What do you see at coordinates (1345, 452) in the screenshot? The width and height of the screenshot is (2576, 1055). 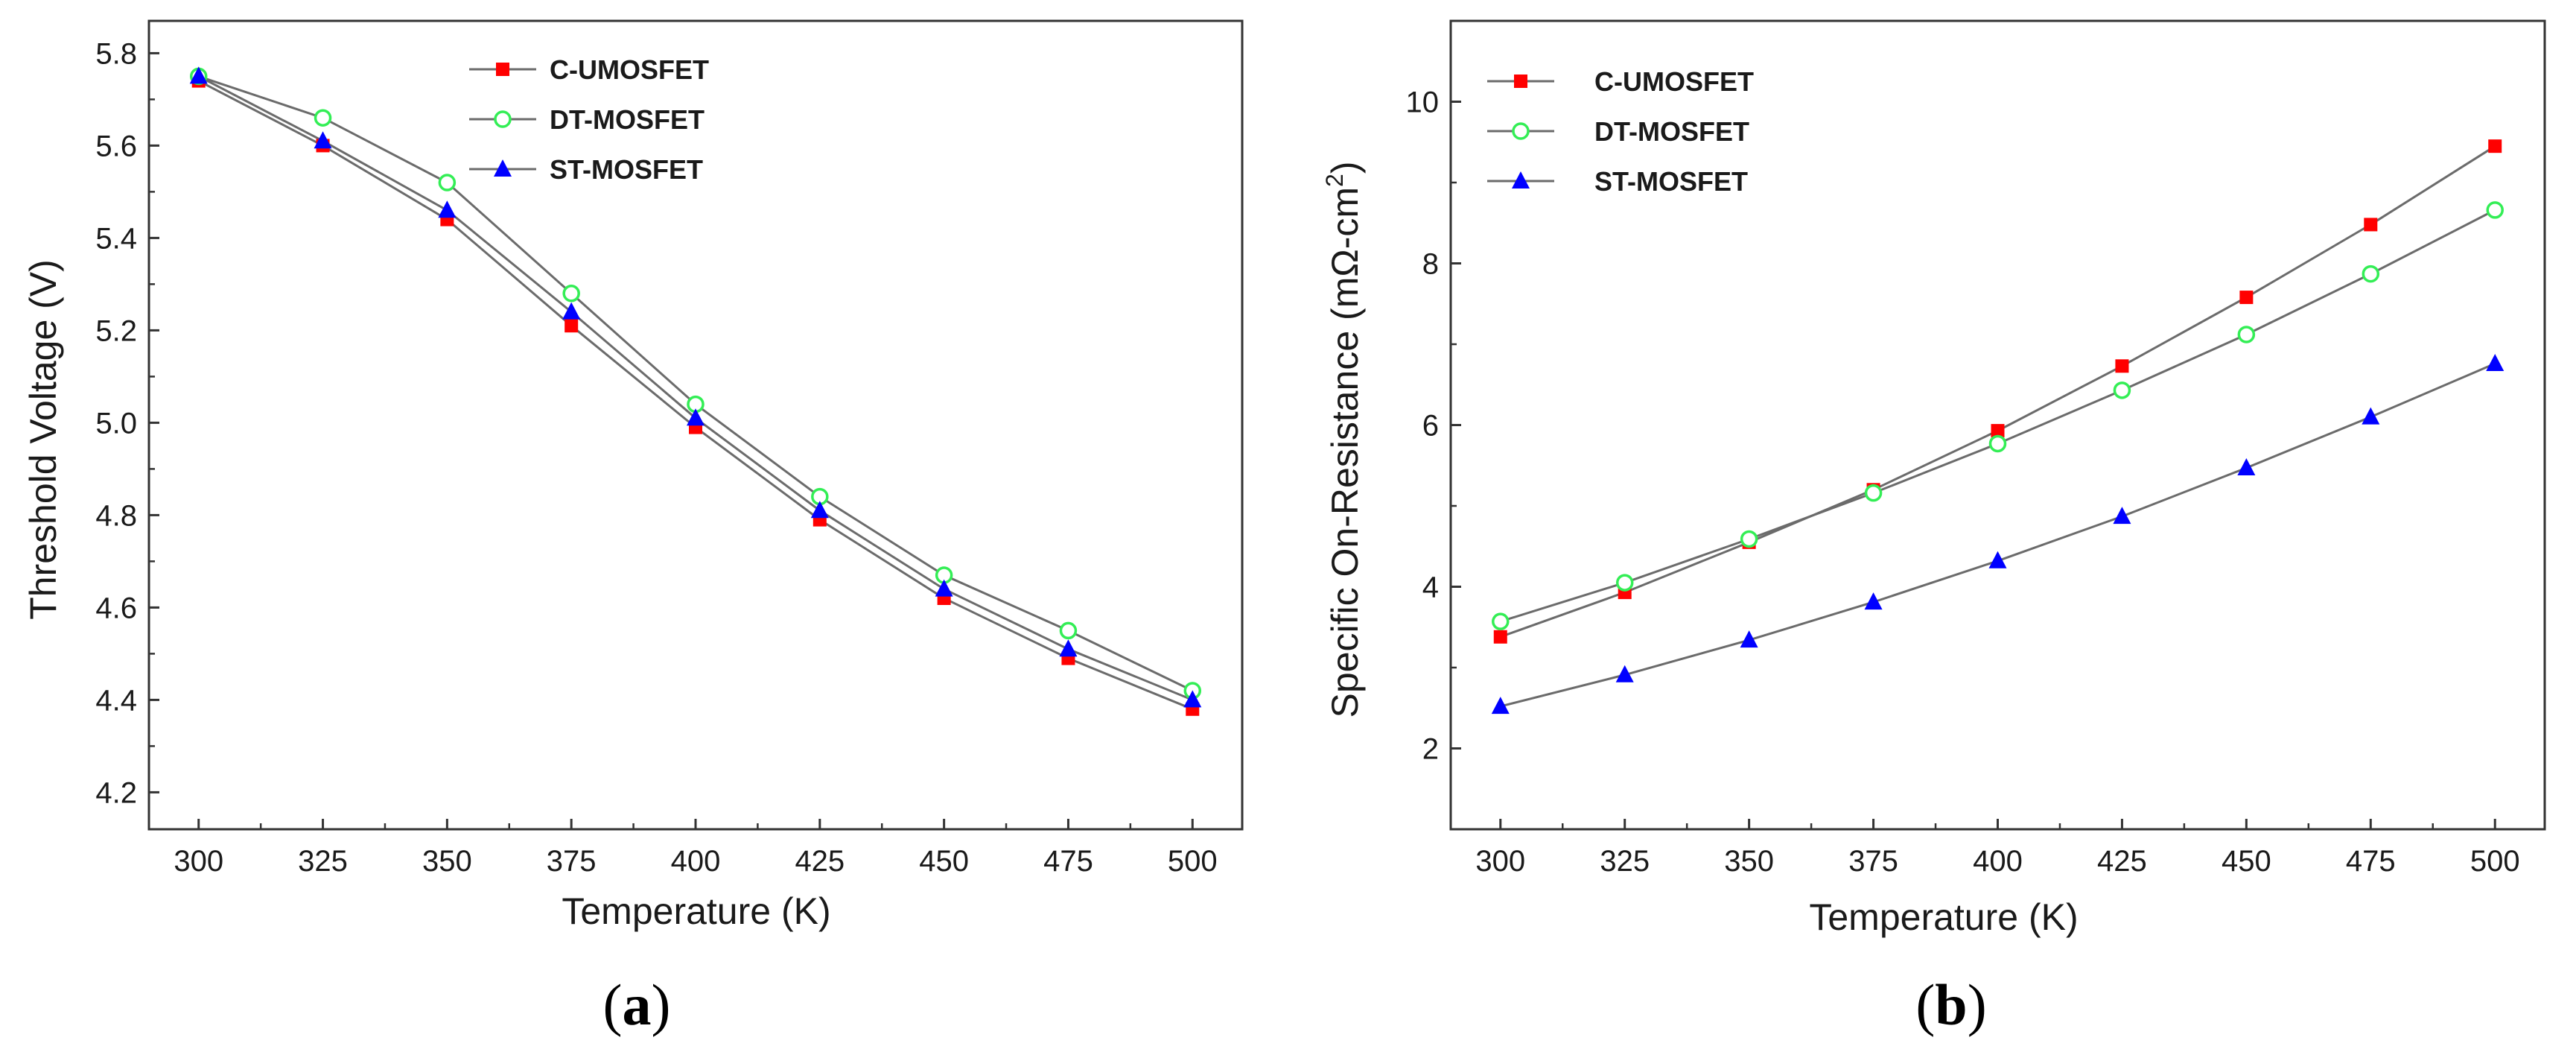 I see `panel-b-y-axis-label-main: Specific On-Resistance (mΩ-cm` at bounding box center [1345, 452].